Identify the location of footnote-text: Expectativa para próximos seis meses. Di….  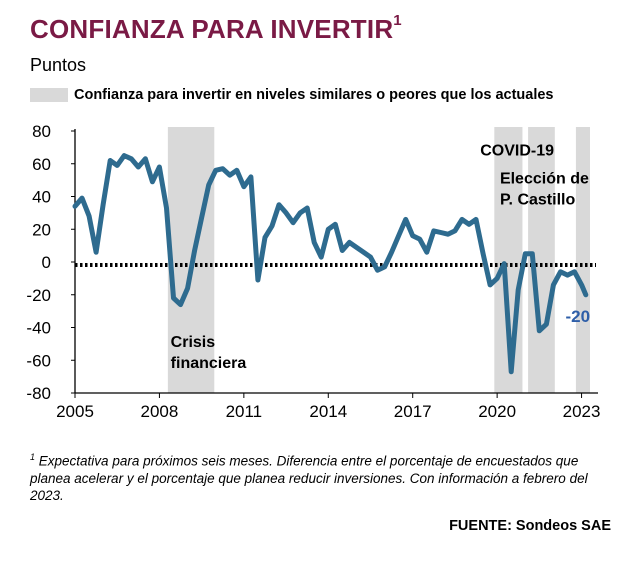
(309, 478).